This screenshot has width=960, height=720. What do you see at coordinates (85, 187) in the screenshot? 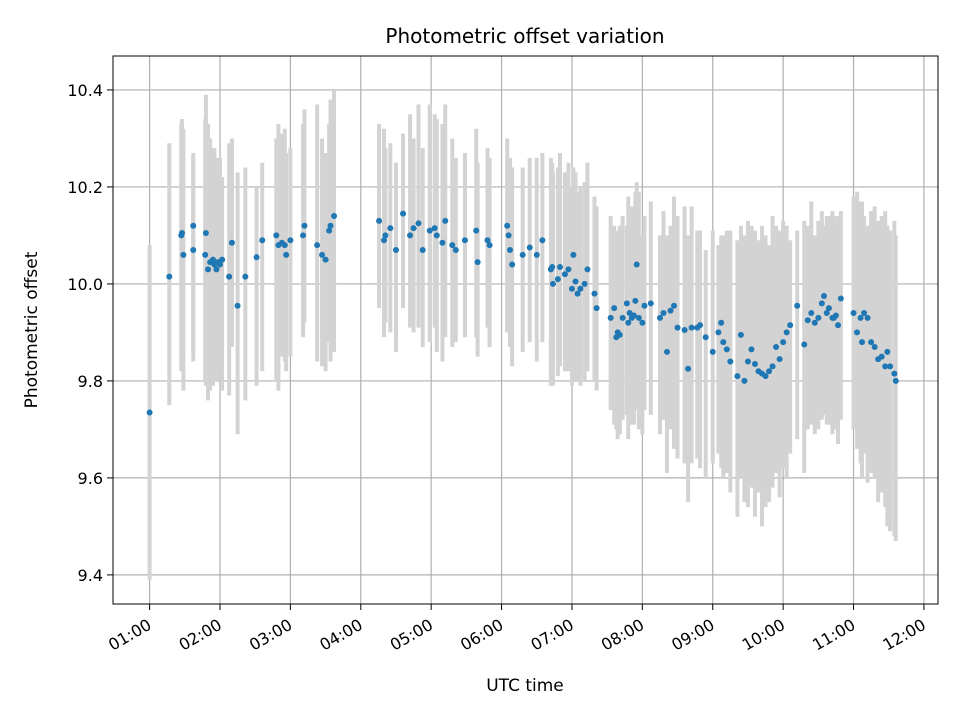
I see `y-tick-label: 10.2` at bounding box center [85, 187].